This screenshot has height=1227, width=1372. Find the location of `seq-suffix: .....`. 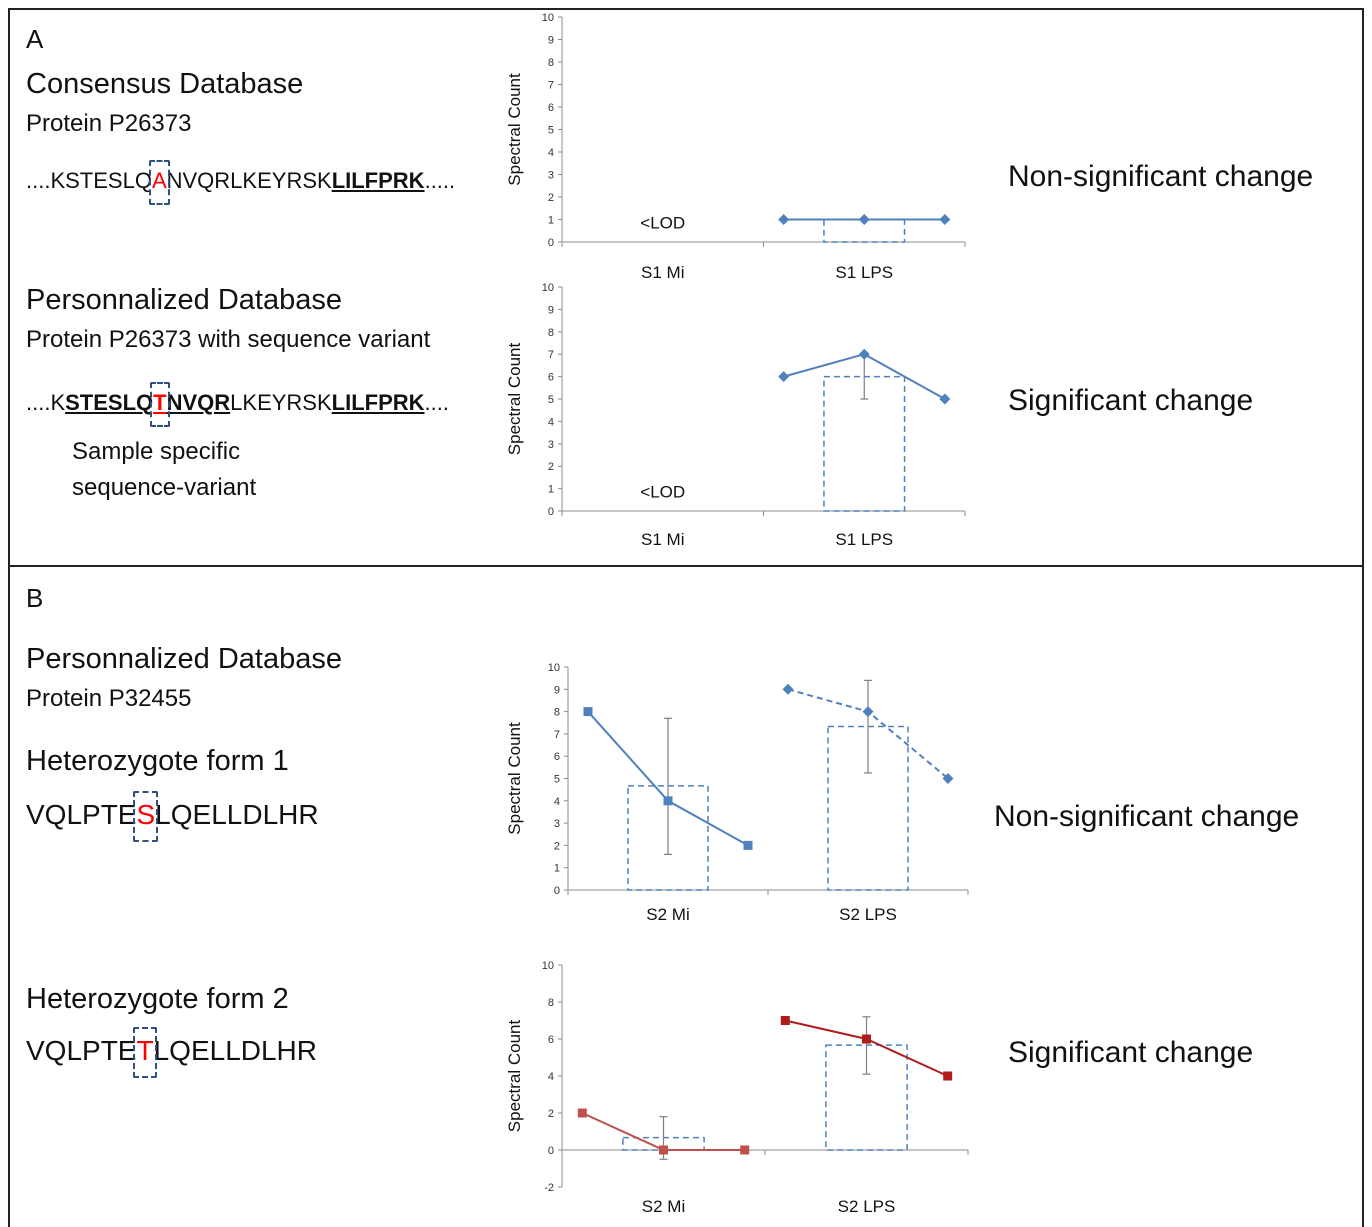

seq-suffix: ..... is located at coordinates (440, 180).